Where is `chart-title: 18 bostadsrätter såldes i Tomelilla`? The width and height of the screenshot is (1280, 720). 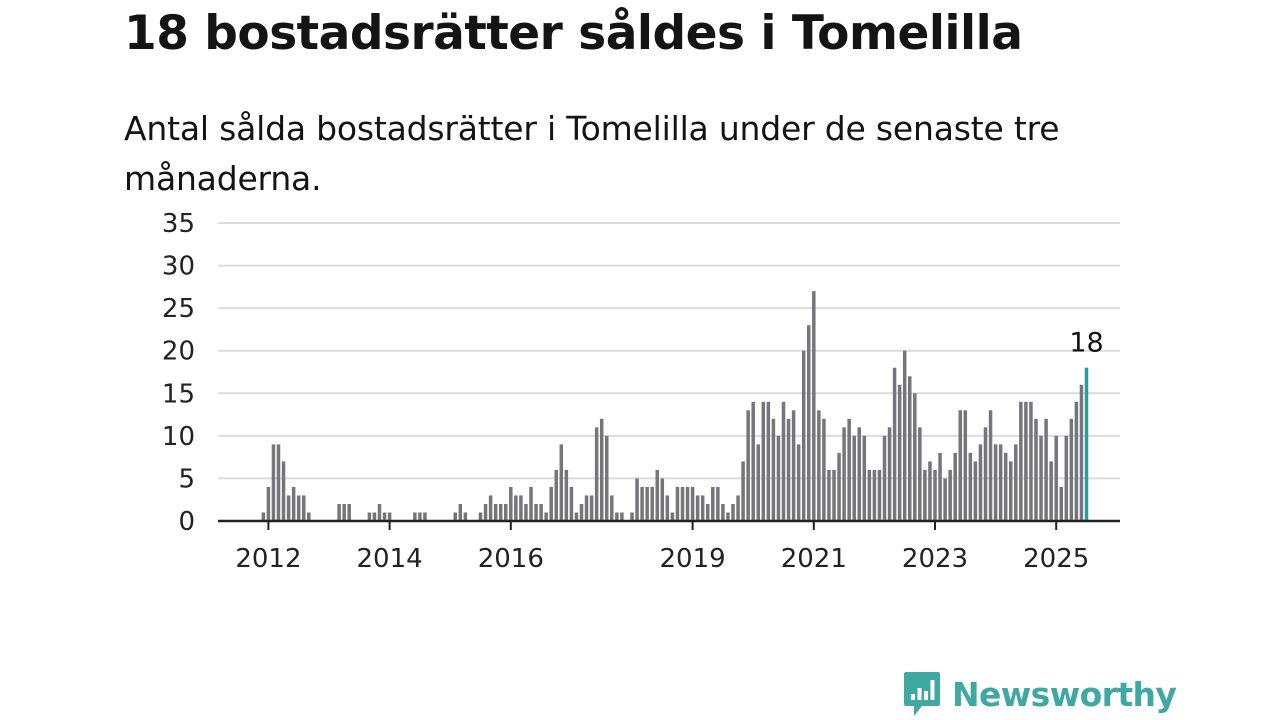
chart-title: 18 bostadsrätter såldes i Tomelilla is located at coordinates (573, 33).